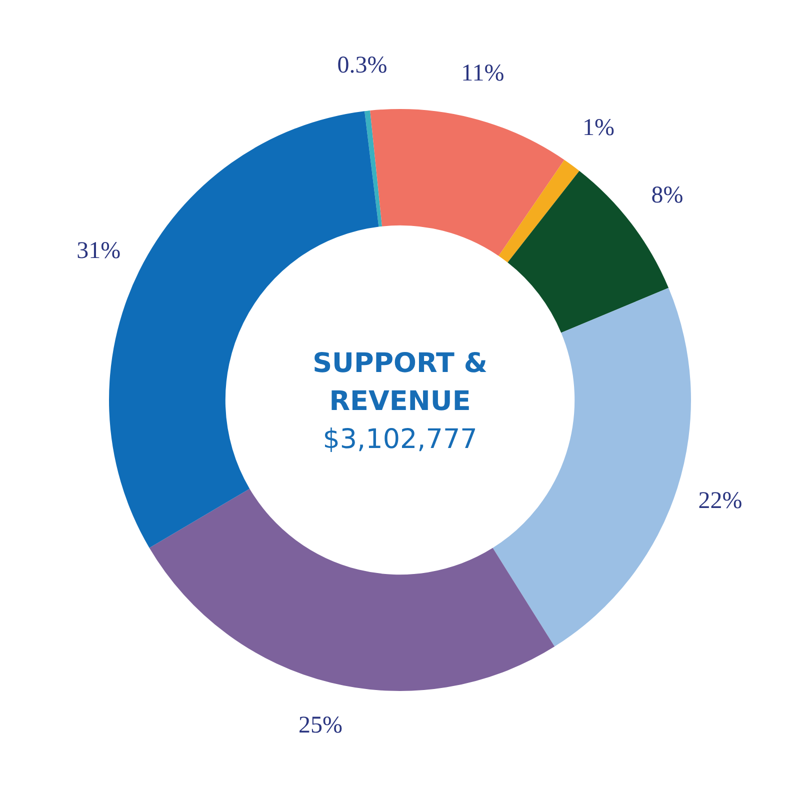  What do you see at coordinates (667, 195) in the screenshot?
I see `data-label: 8%` at bounding box center [667, 195].